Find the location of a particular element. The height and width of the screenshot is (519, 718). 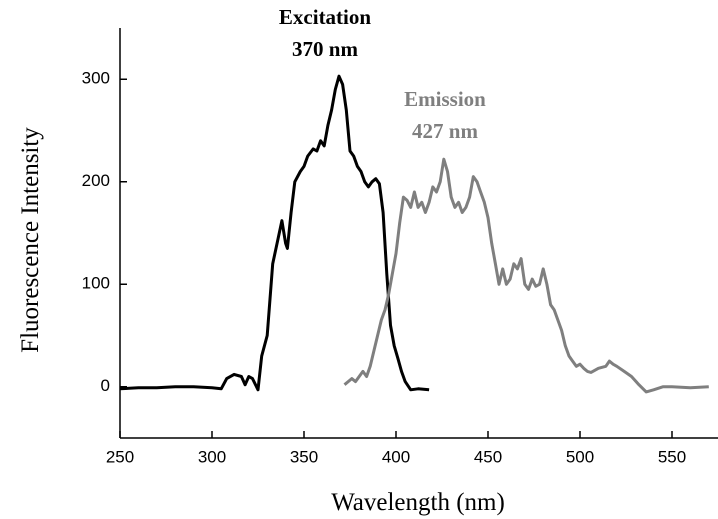

y-tick-label: 200 is located at coordinates (96, 180).